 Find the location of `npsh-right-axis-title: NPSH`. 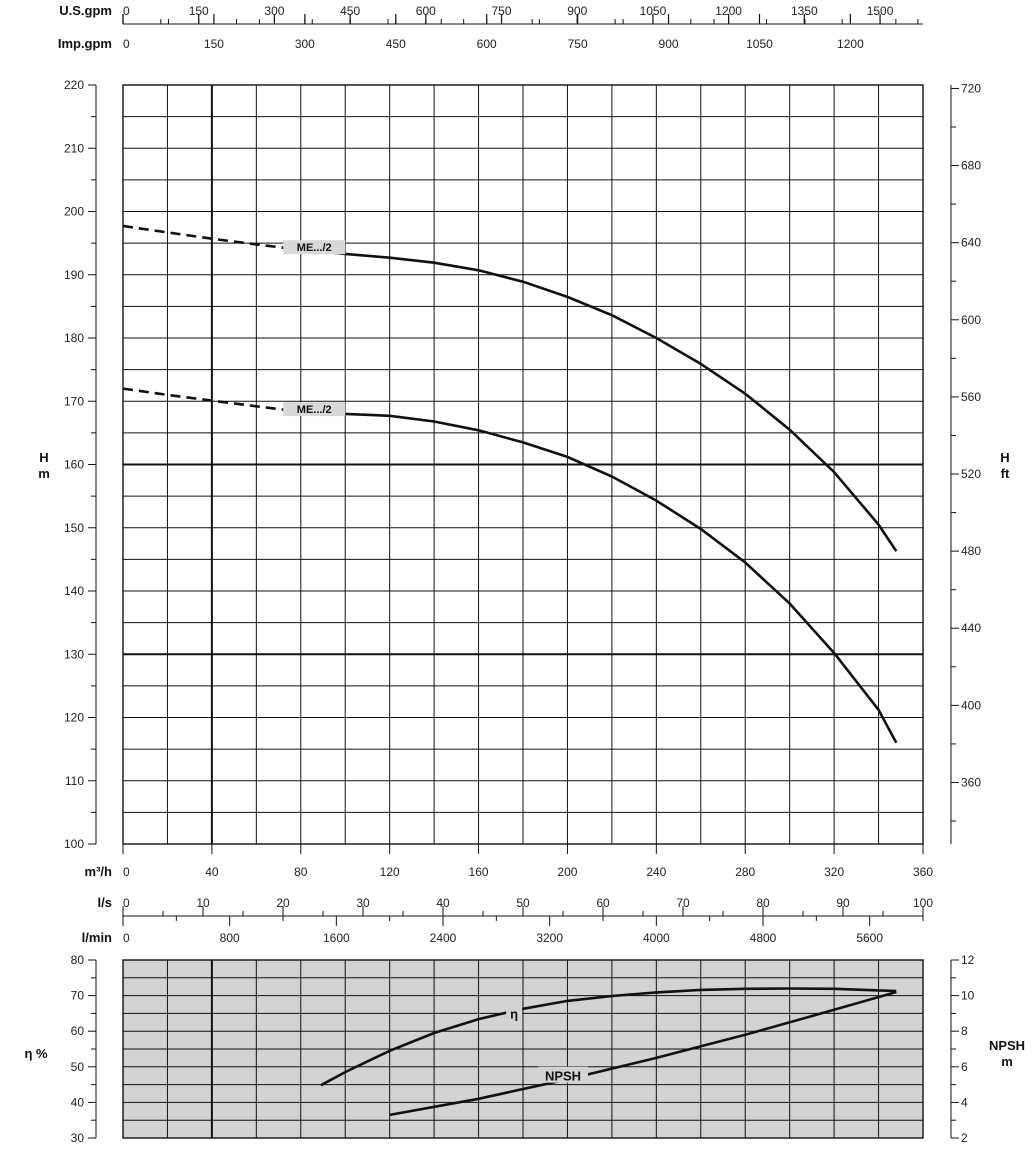

npsh-right-axis-title: NPSH is located at coordinates (1007, 1045).